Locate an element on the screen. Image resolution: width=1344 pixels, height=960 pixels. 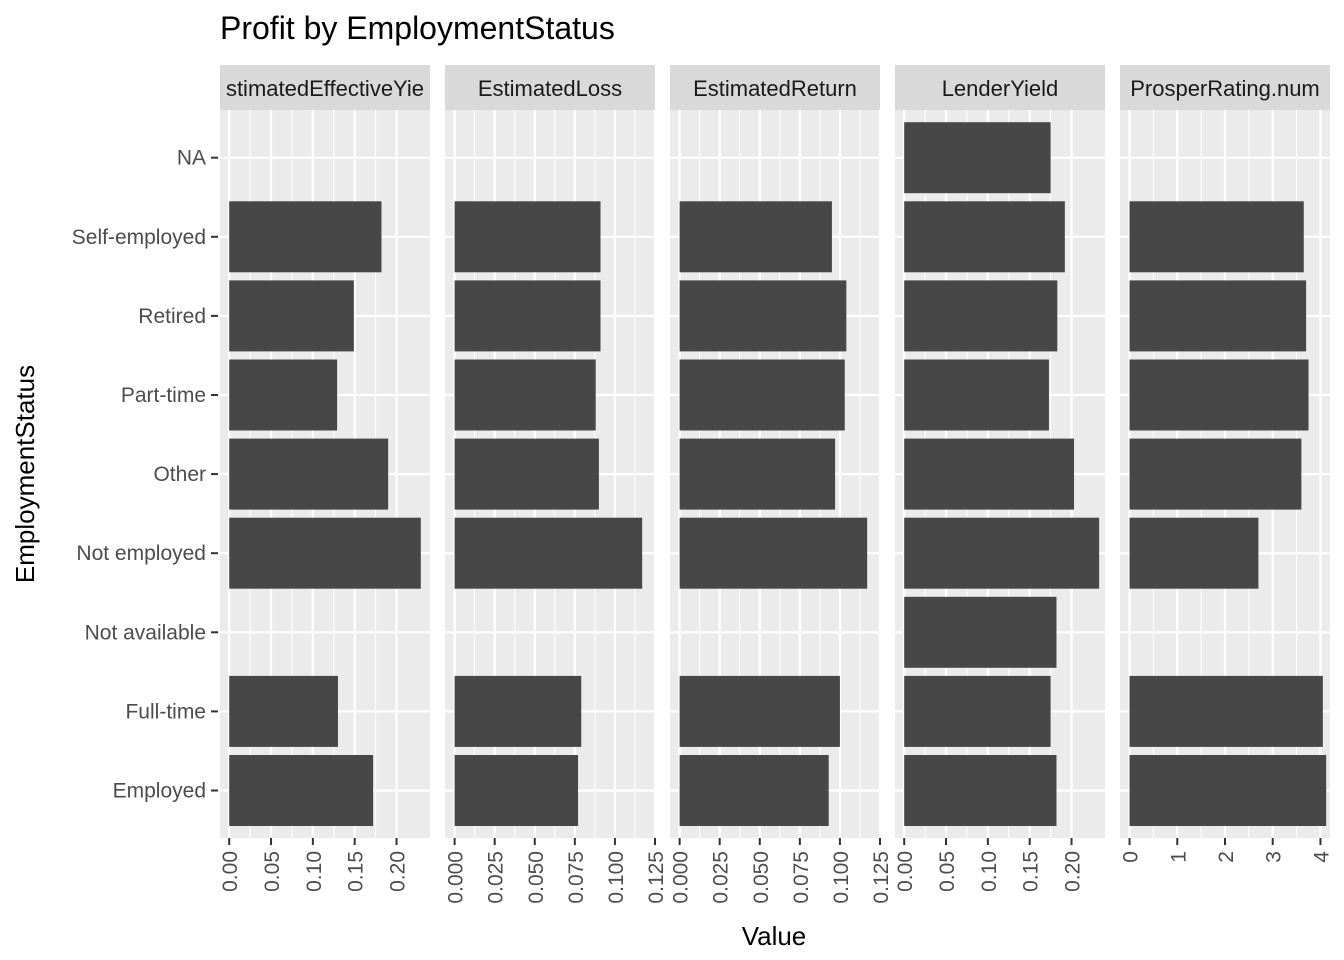
bar-lenderyield-employed is located at coordinates (980, 790).